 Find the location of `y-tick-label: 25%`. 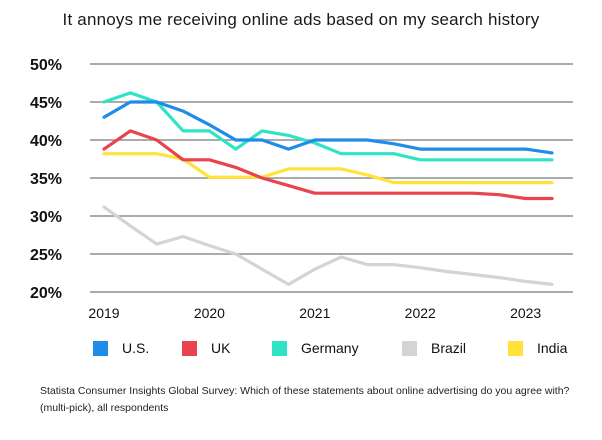

y-tick-label: 25% is located at coordinates (46, 255).